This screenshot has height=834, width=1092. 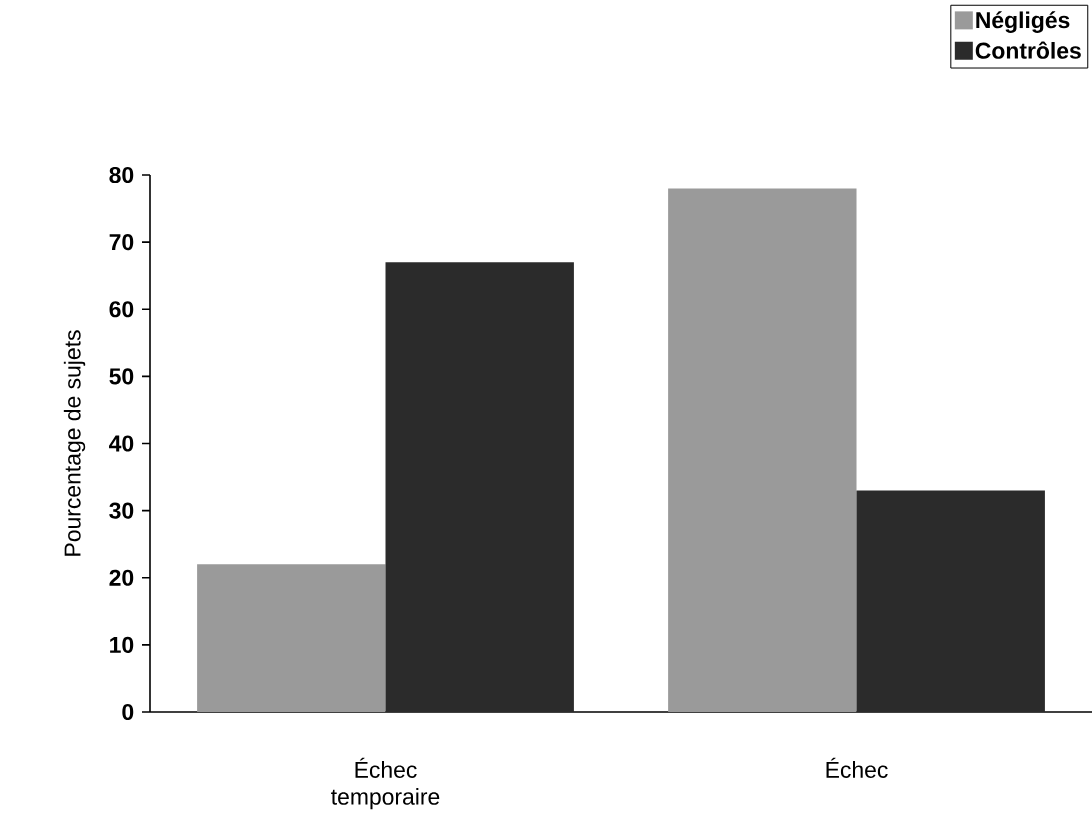 What do you see at coordinates (857, 767) in the screenshot?
I see `x-tick-label: Échec` at bounding box center [857, 767].